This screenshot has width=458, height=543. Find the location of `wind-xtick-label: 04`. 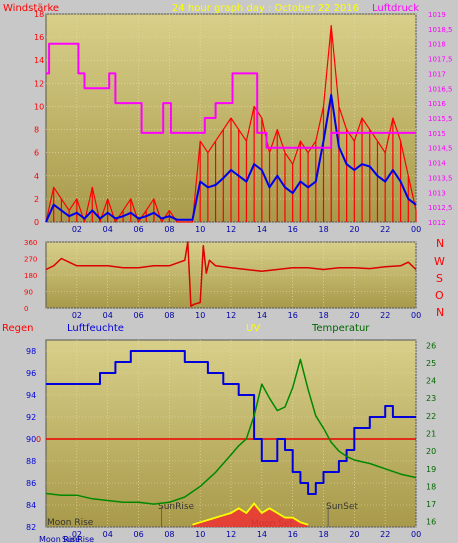

wind-xtick-label: 04 is located at coordinates (108, 229).